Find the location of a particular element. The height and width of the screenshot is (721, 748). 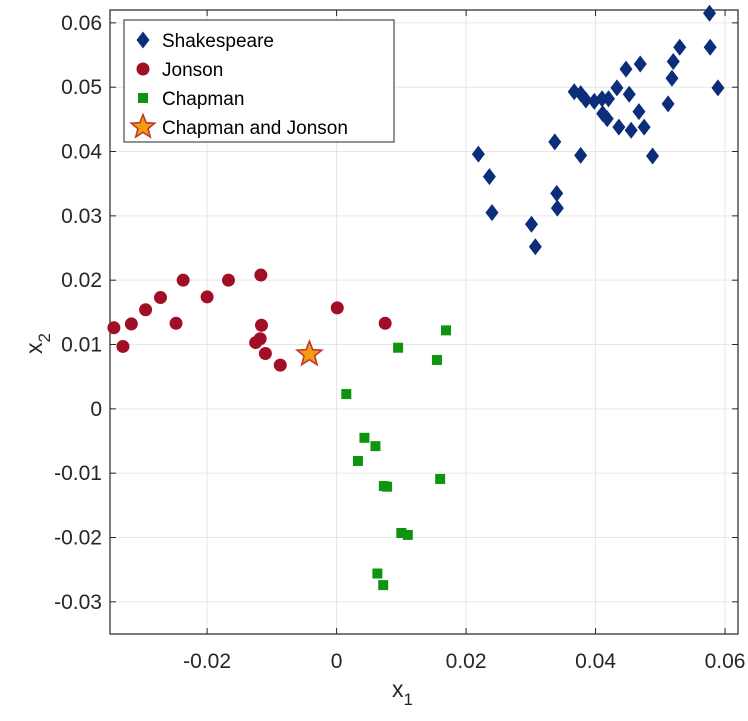

x-tick-label: 0.02 is located at coordinates (466, 661).